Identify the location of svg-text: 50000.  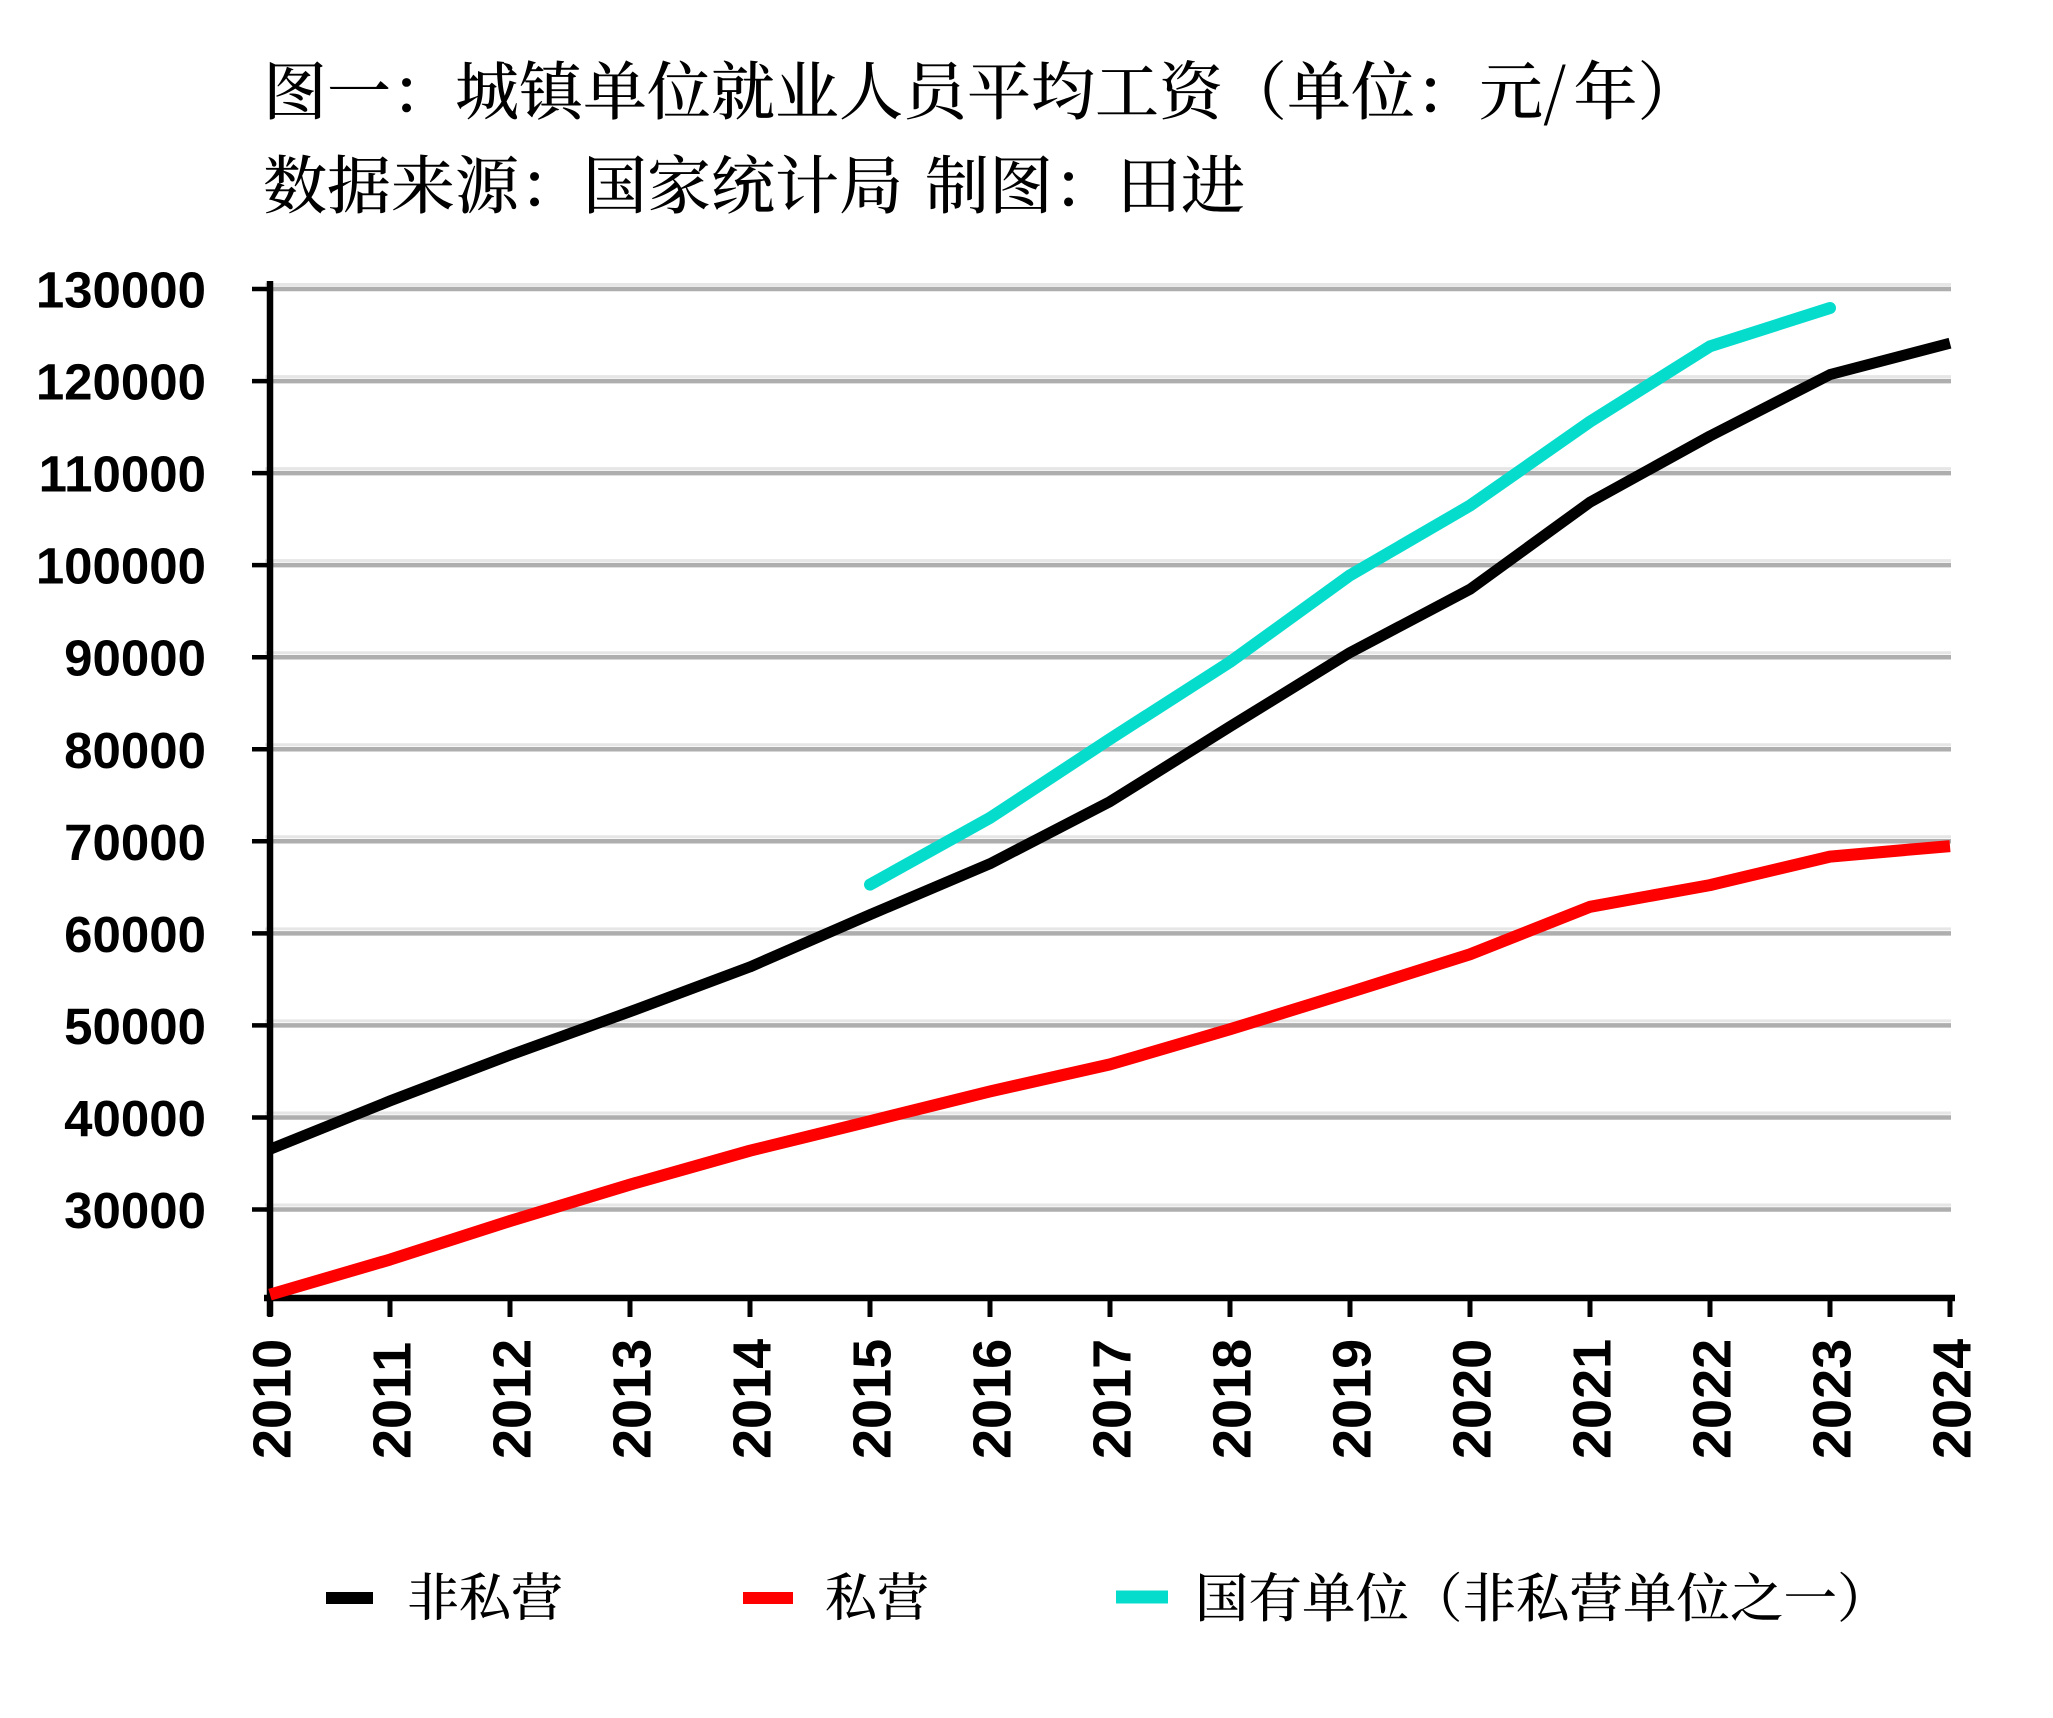
(135, 1026).